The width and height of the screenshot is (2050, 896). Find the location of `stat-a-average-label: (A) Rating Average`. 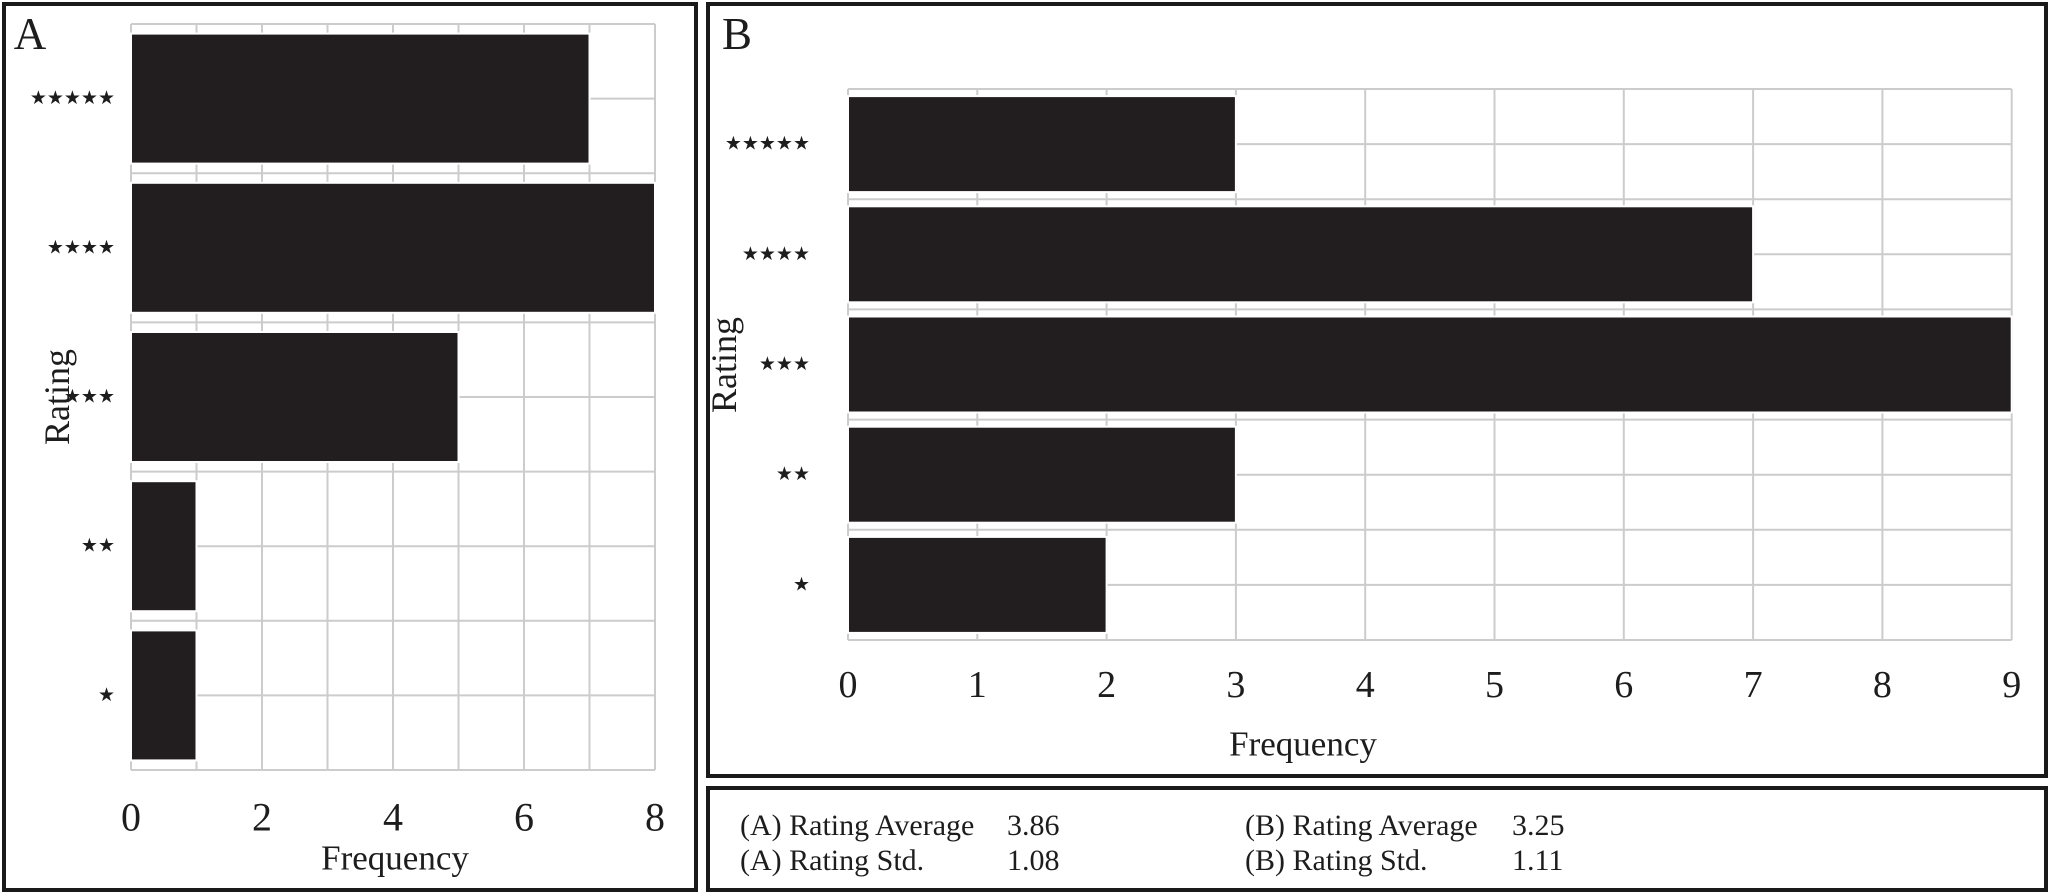

stat-a-average-label: (A) Rating Average is located at coordinates (857, 825).